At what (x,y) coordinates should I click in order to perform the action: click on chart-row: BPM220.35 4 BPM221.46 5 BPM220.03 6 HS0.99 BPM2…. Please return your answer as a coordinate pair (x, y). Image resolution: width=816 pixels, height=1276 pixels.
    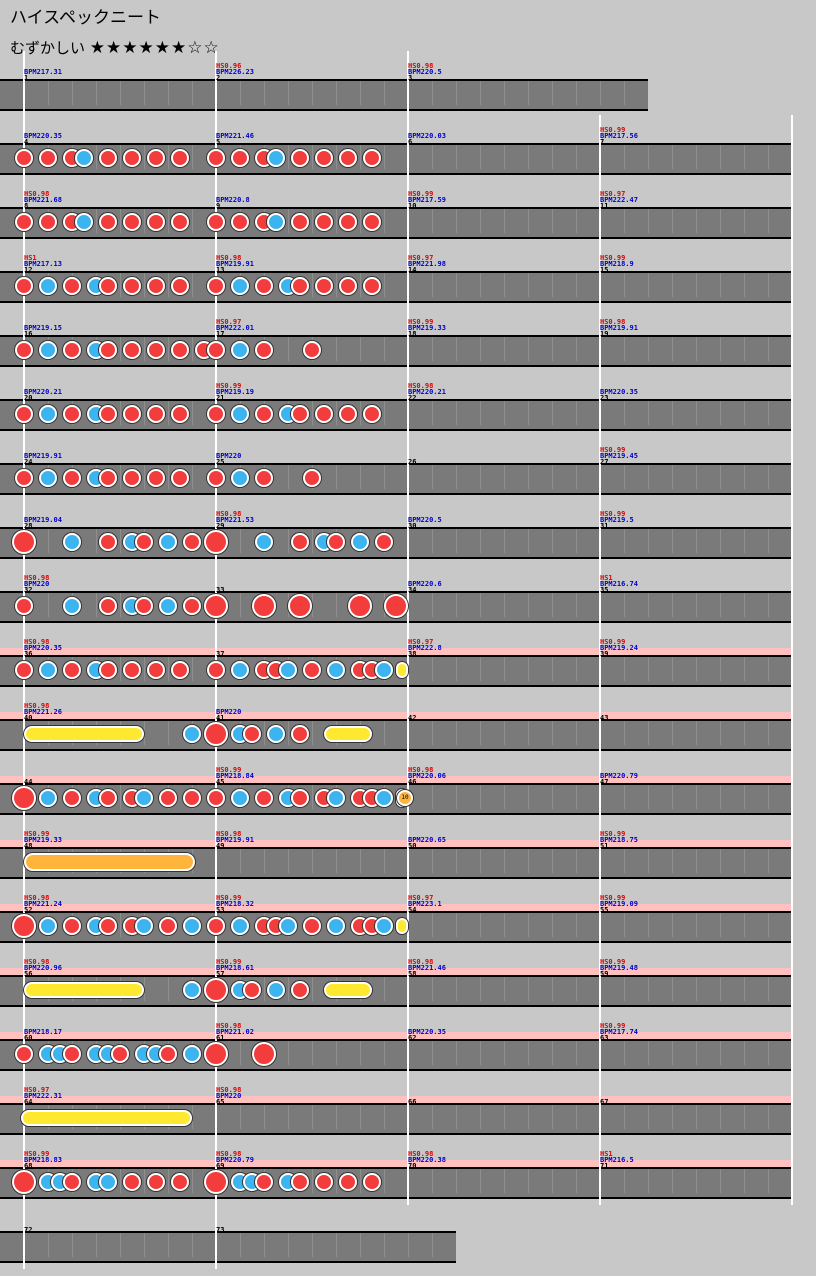
    Looking at the image, I should click on (408, 151).